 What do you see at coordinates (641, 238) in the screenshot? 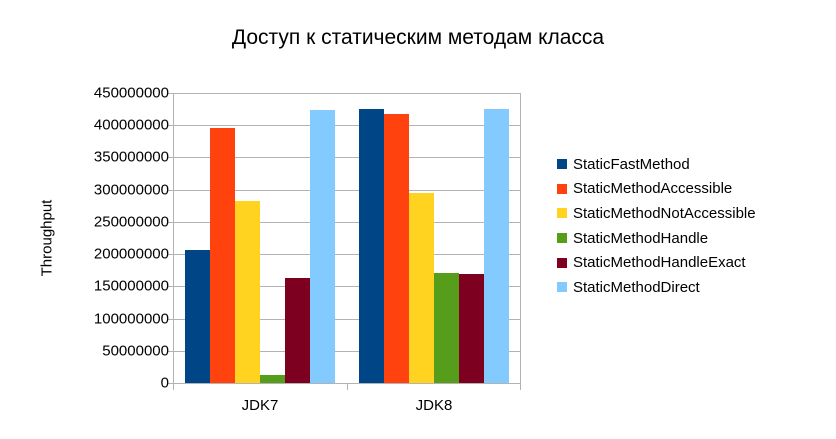
I see `legend-label: StaticMethodHandle` at bounding box center [641, 238].